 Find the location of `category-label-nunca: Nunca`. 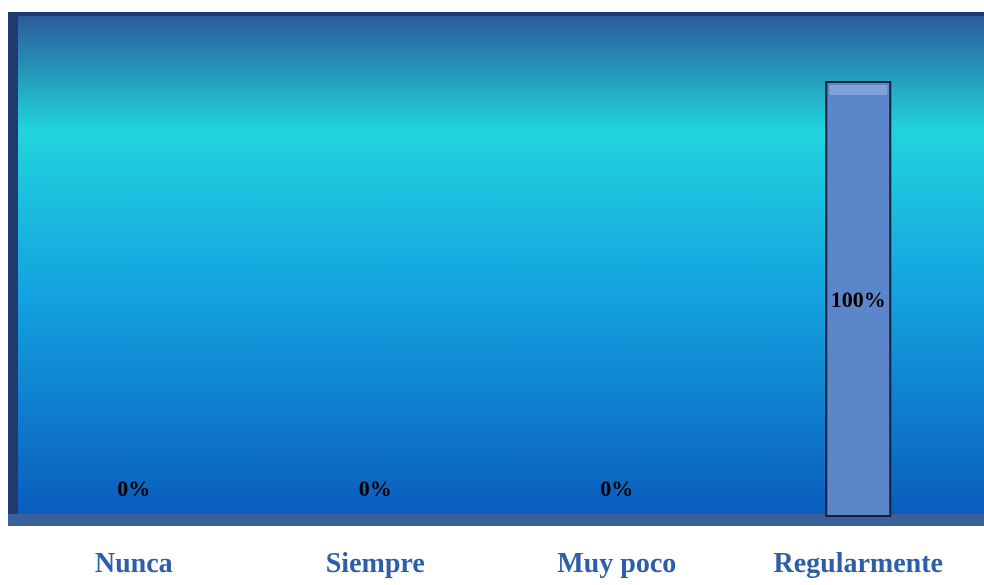

category-label-nunca: Nunca is located at coordinates (134, 563).